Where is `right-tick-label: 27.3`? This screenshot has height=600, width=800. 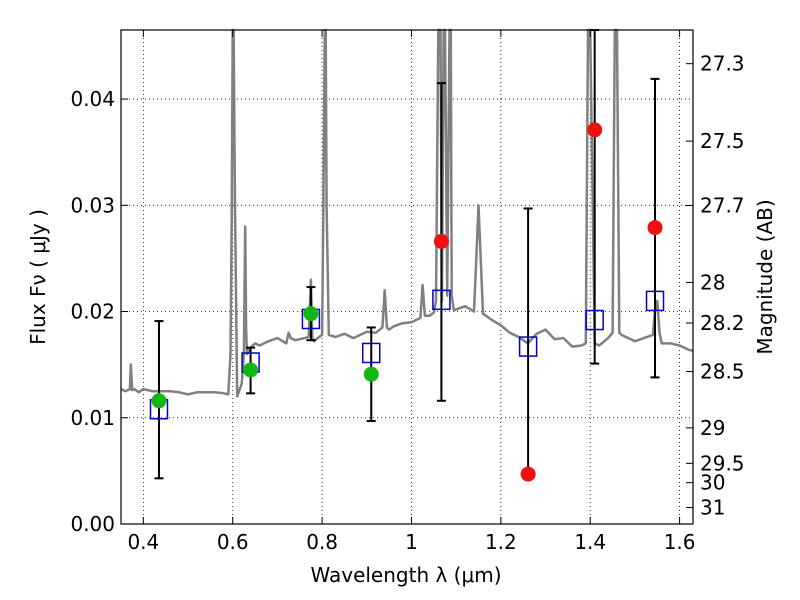 right-tick-label: 27.3 is located at coordinates (722, 64).